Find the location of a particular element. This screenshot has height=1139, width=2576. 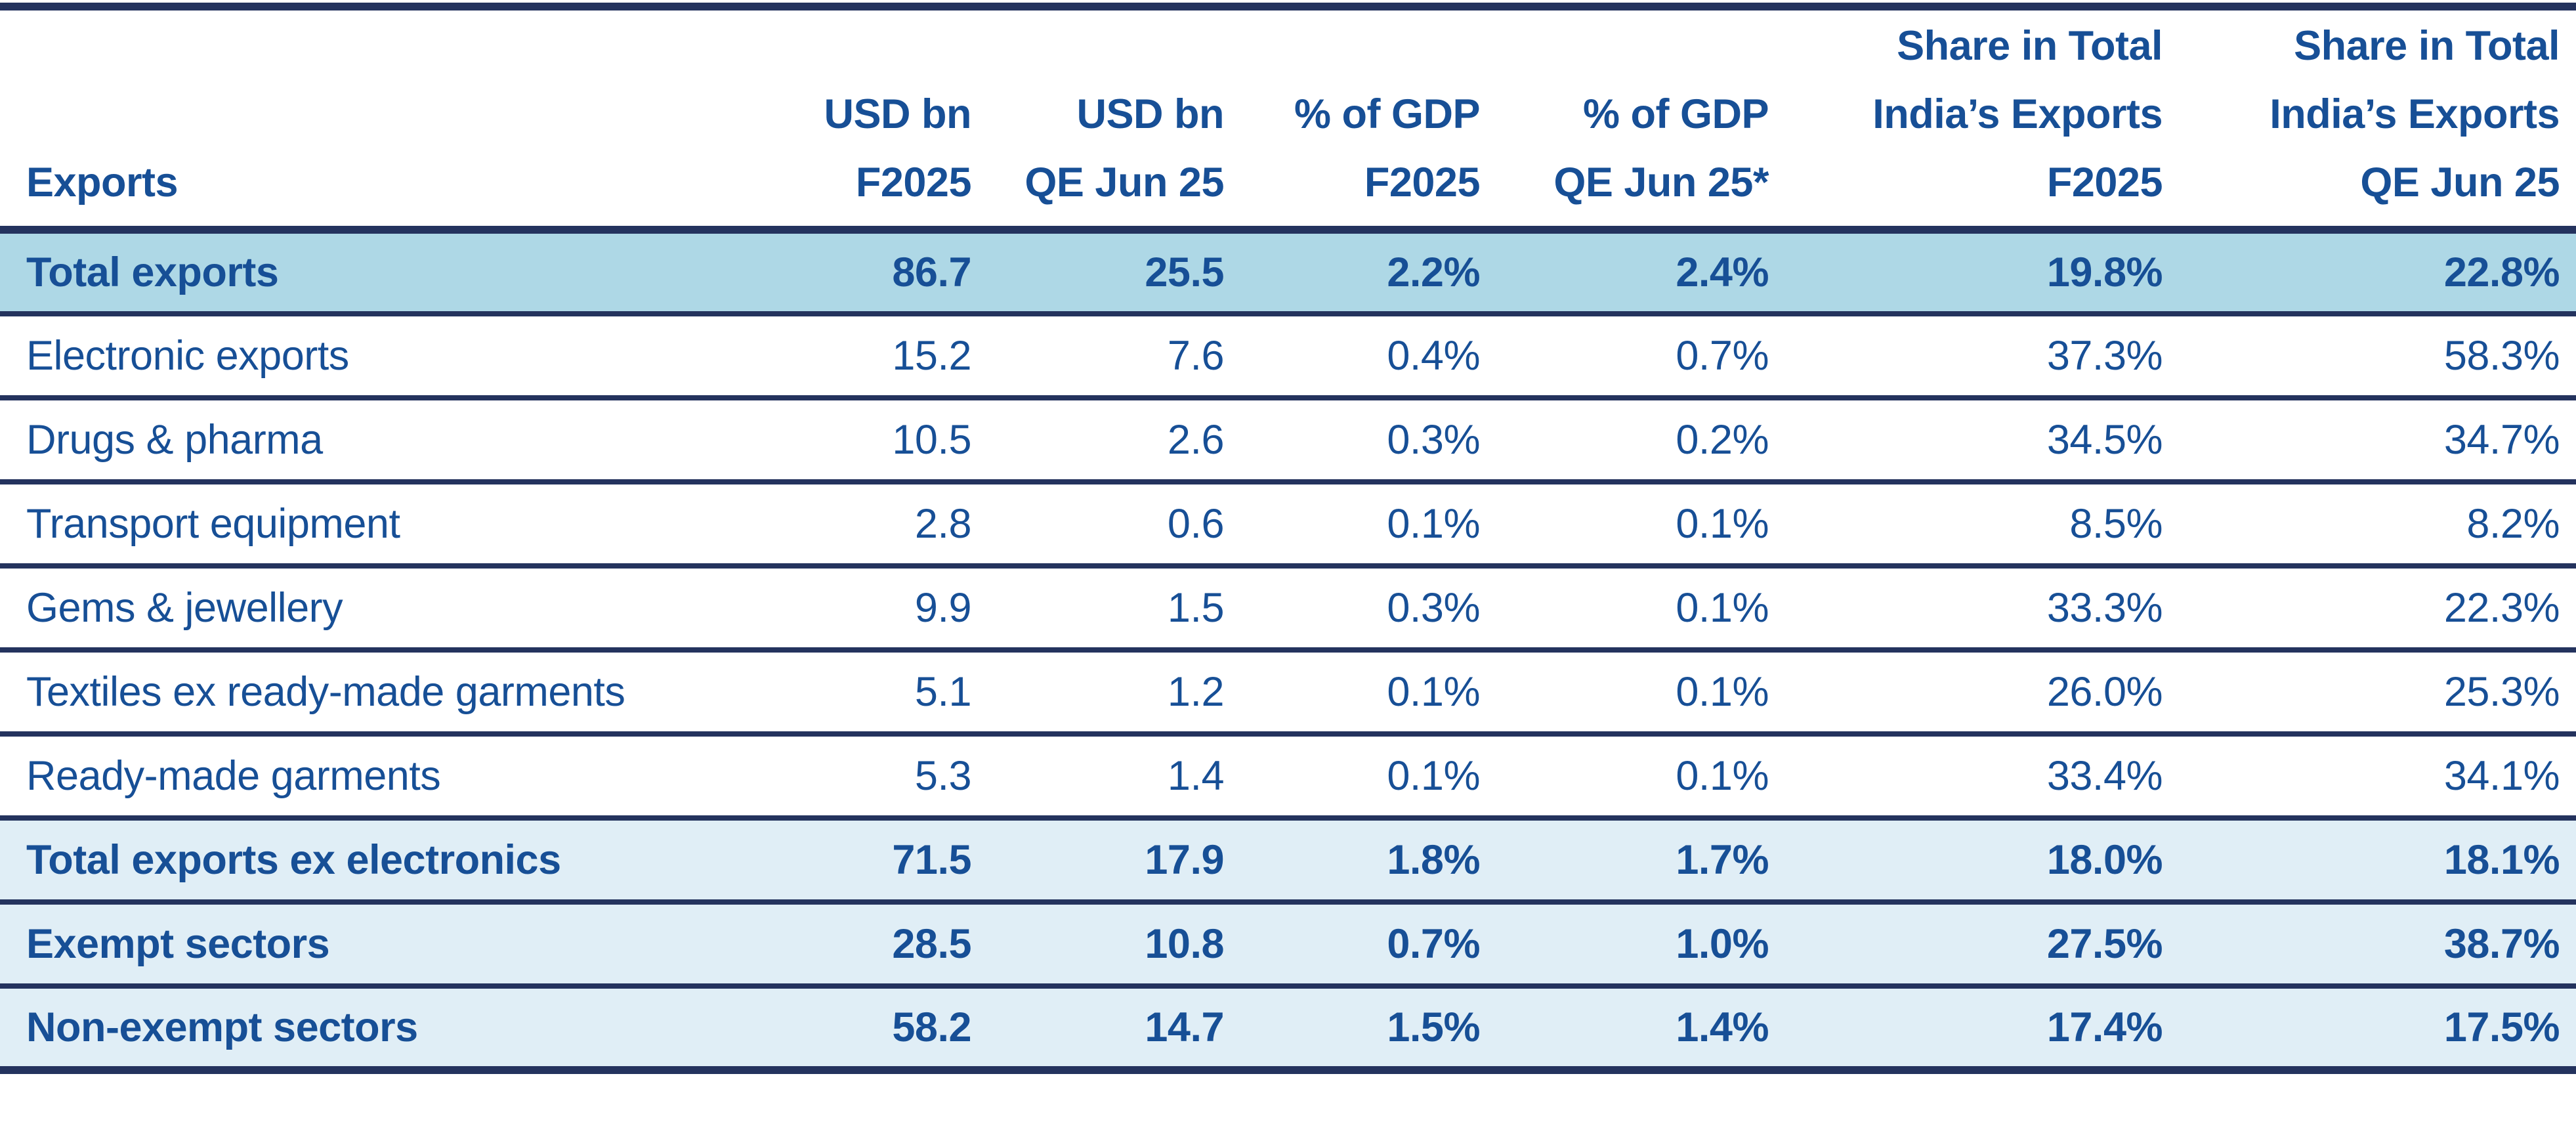

cell-value: 0.2% is located at coordinates (1640, 441).